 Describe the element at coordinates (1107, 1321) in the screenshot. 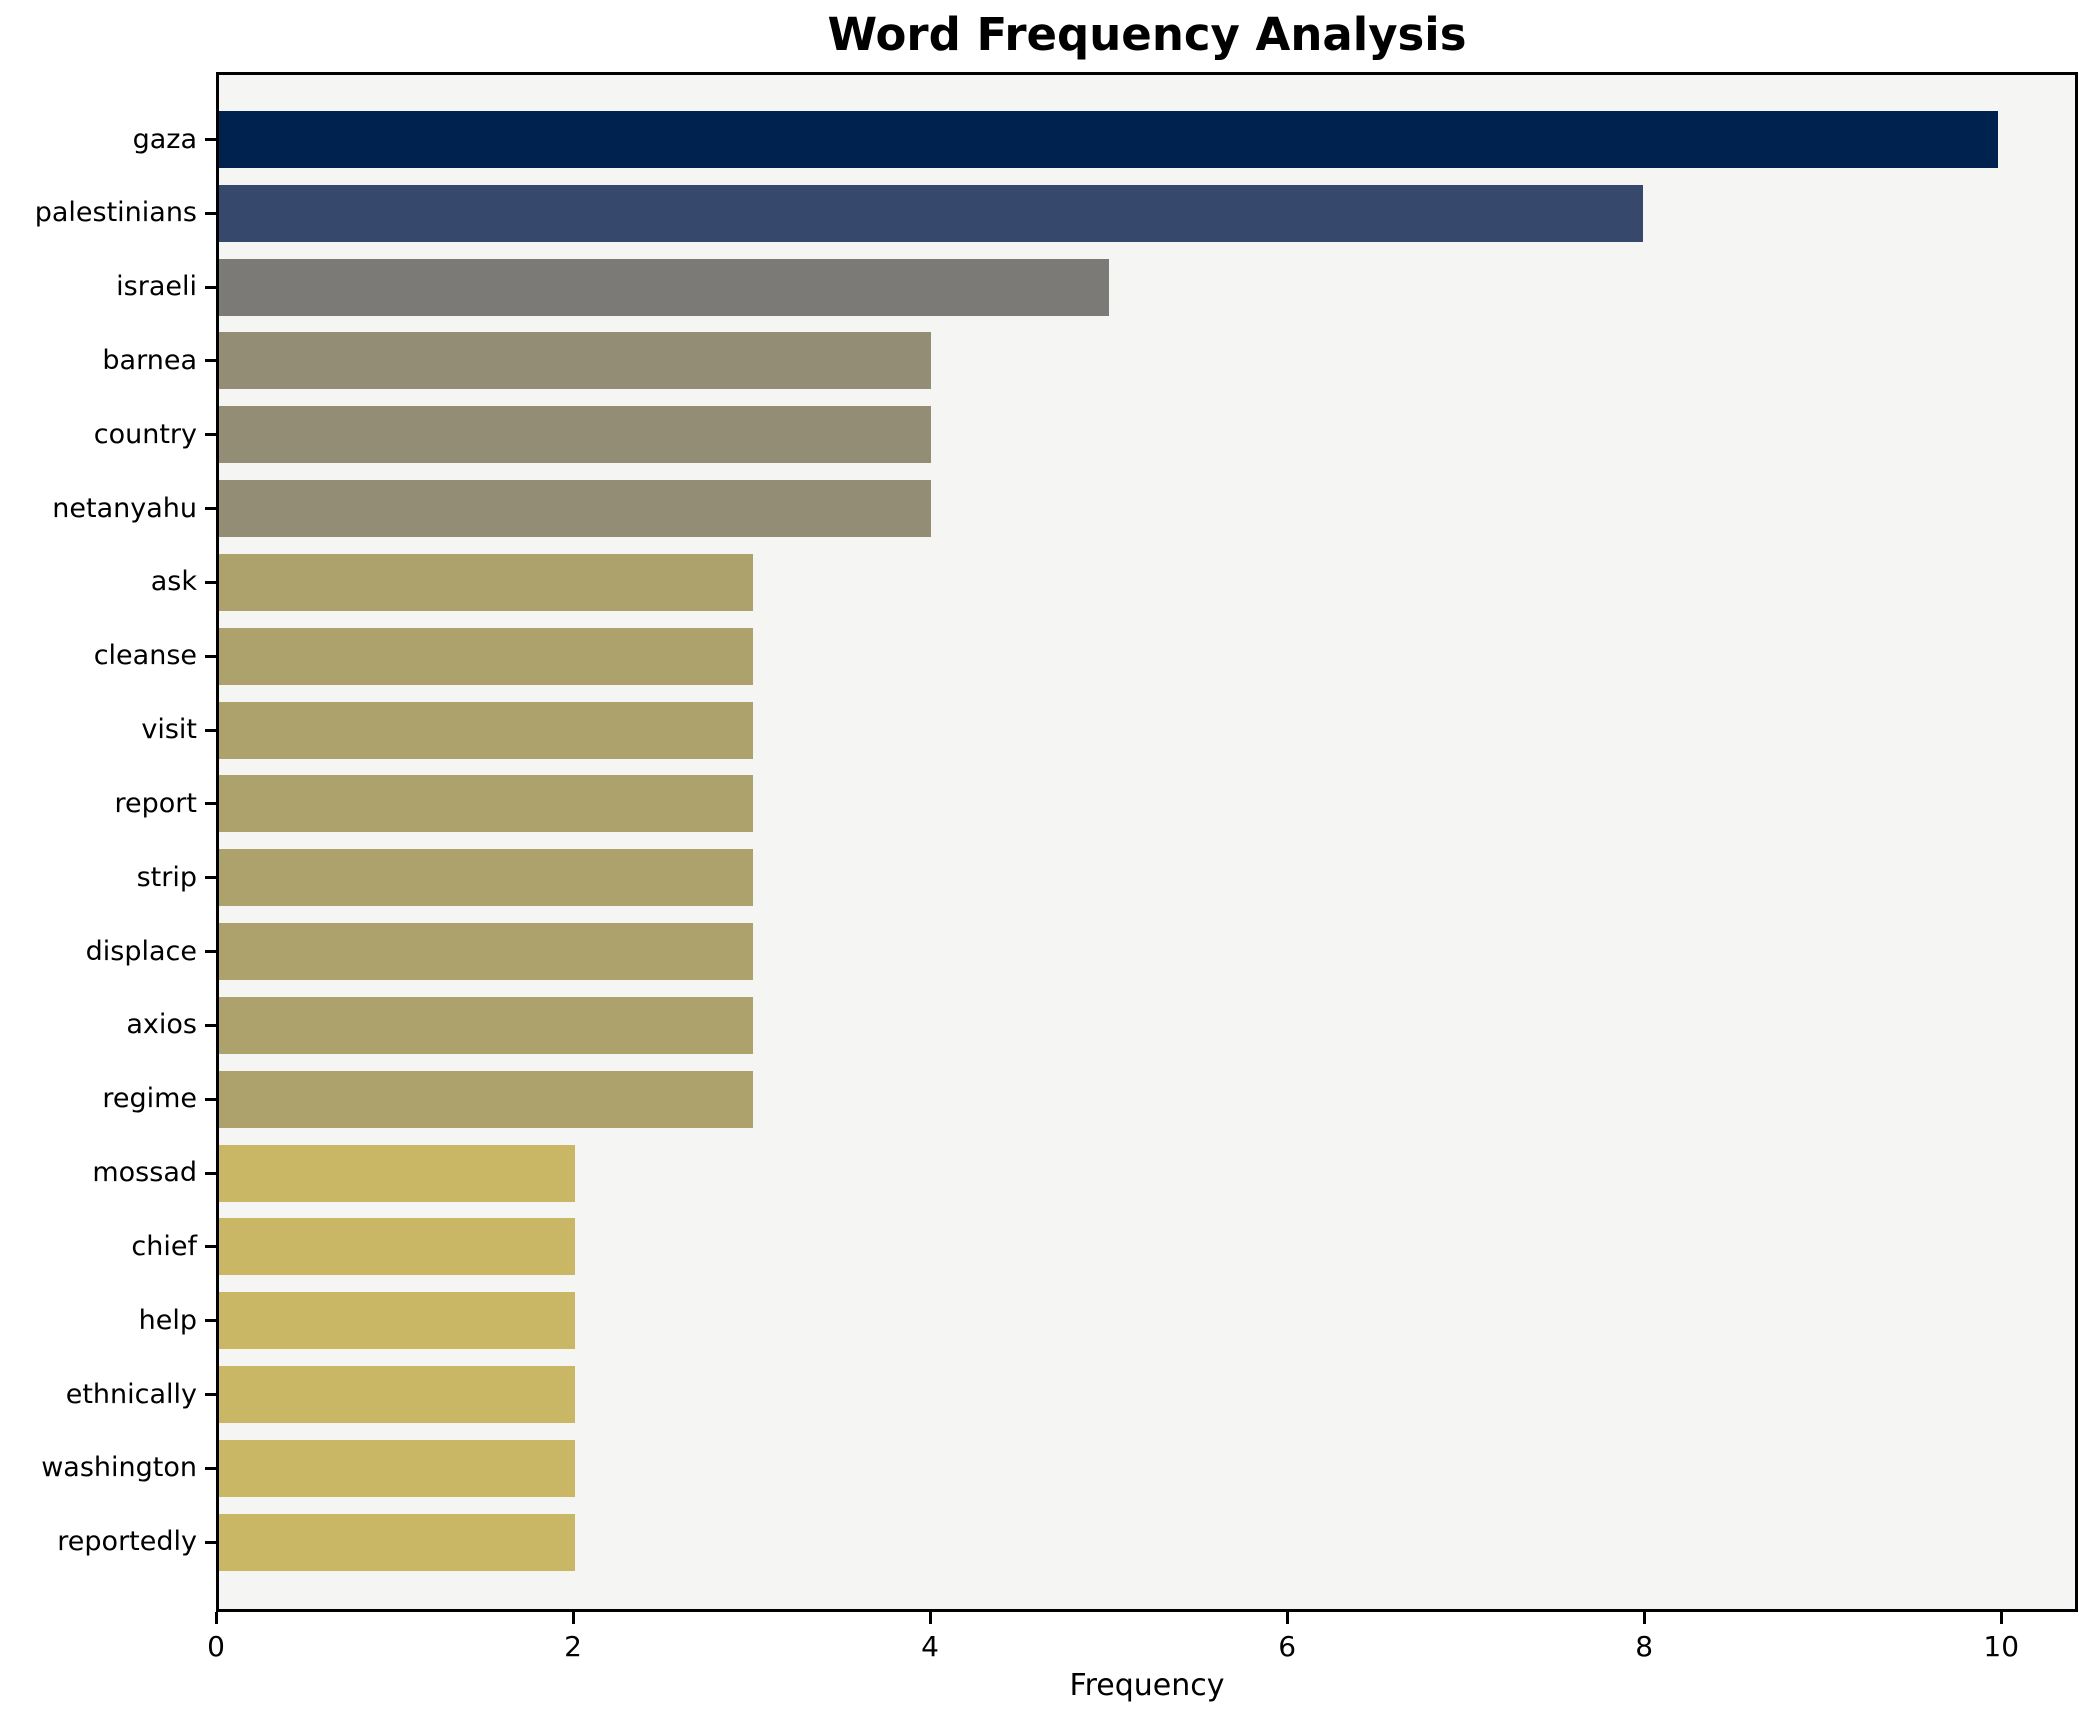

I see `bar-row: help` at that location.